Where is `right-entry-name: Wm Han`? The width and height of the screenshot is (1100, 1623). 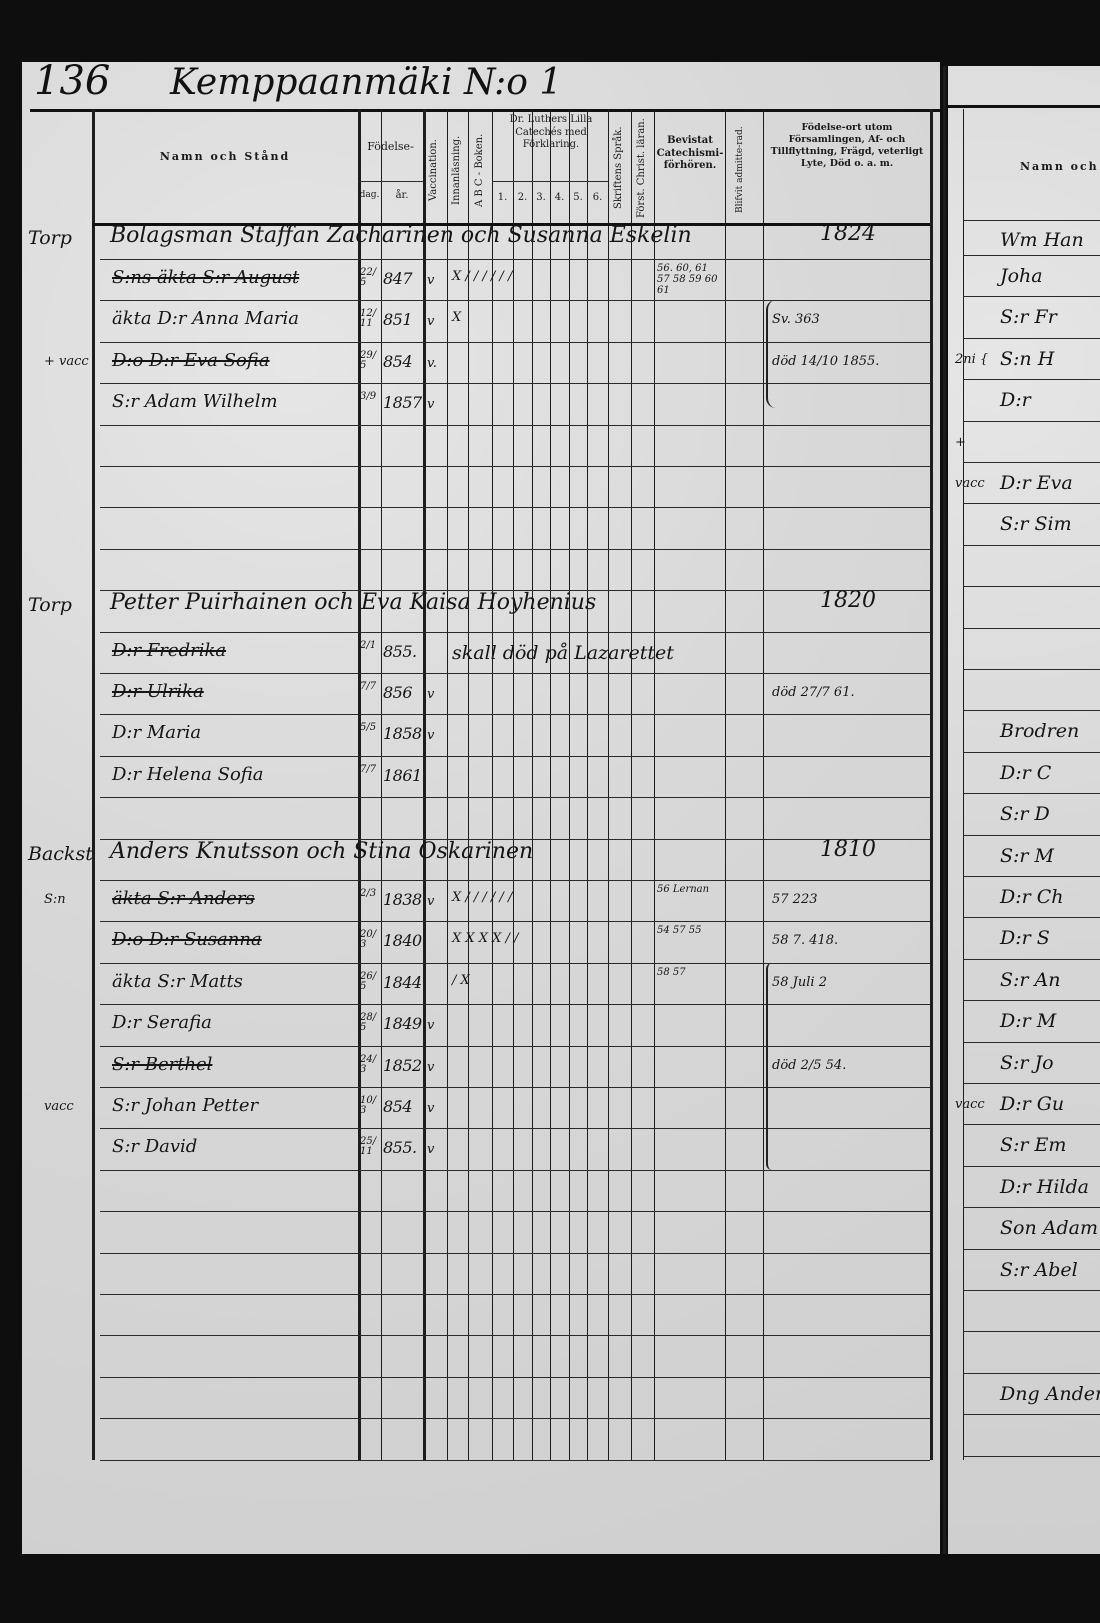
right-entry-name: Wm Han is located at coordinates (1042, 240).